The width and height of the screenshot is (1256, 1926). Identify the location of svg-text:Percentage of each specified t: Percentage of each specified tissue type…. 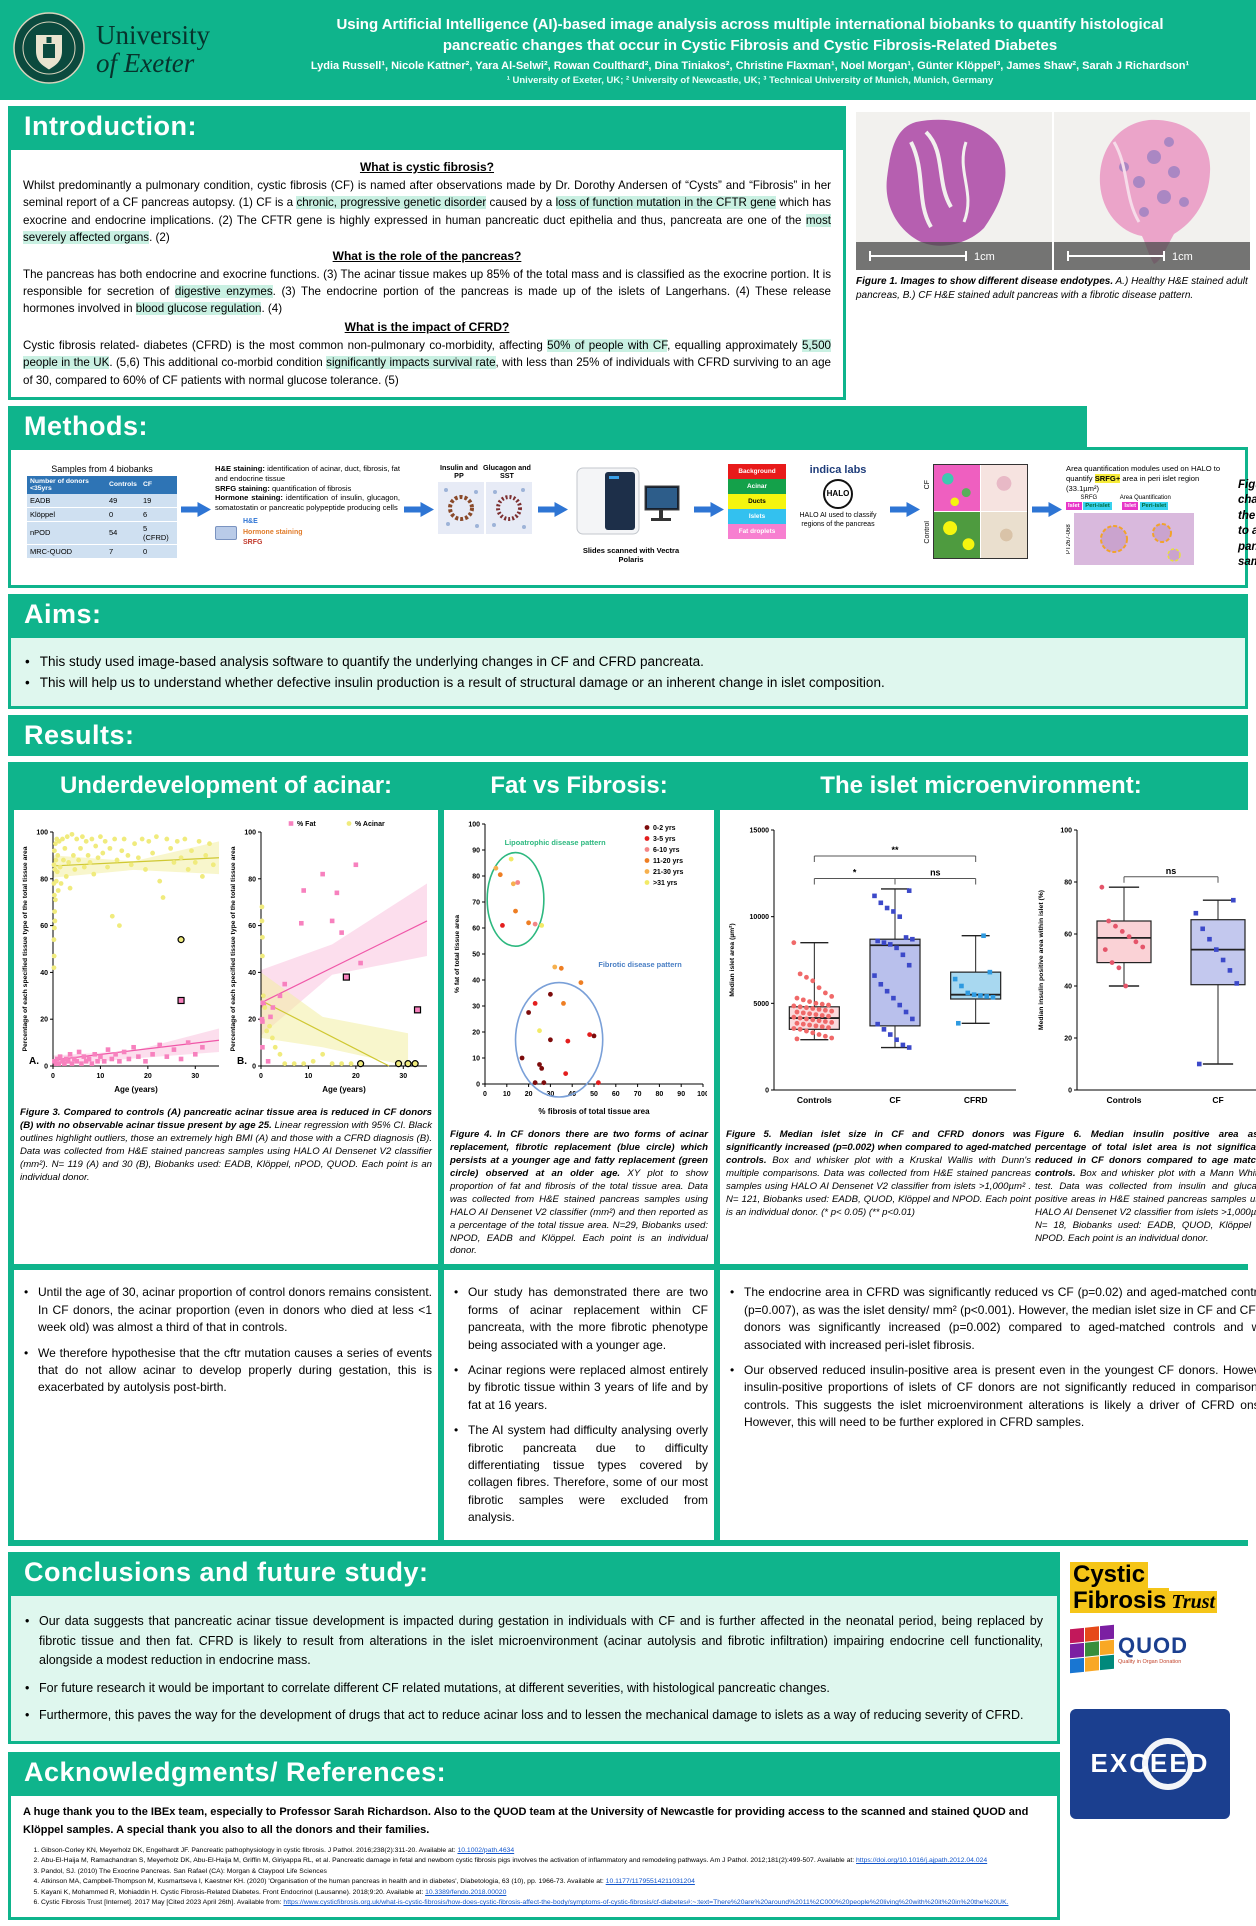
(233, 948).